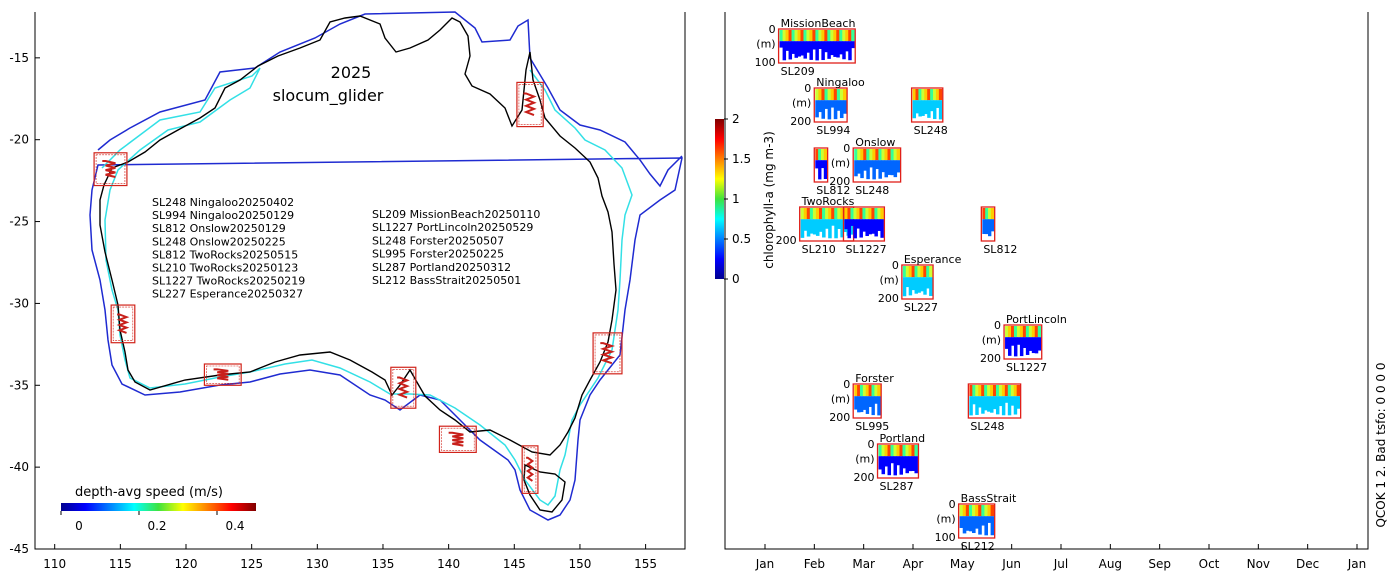 This screenshot has height=580, width=1400. Describe the element at coordinates (818, 23) in the screenshot. I see `site-label: MissionBeach` at that location.